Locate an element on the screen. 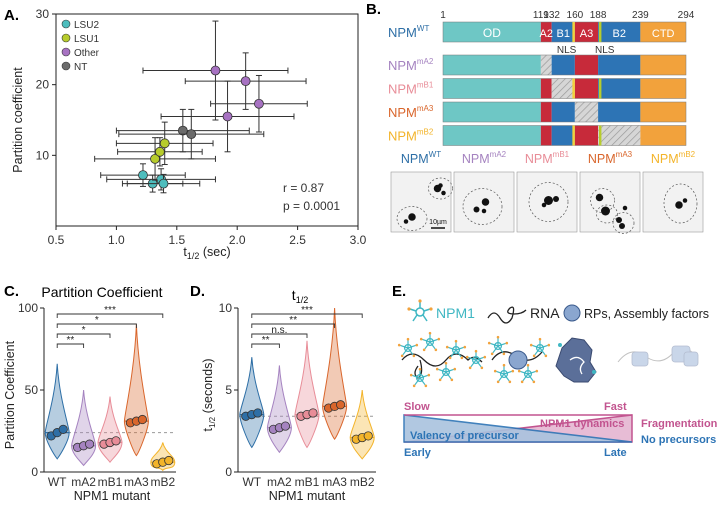 This screenshot has width=720, height=506. rps-icon is located at coordinates (572, 313).